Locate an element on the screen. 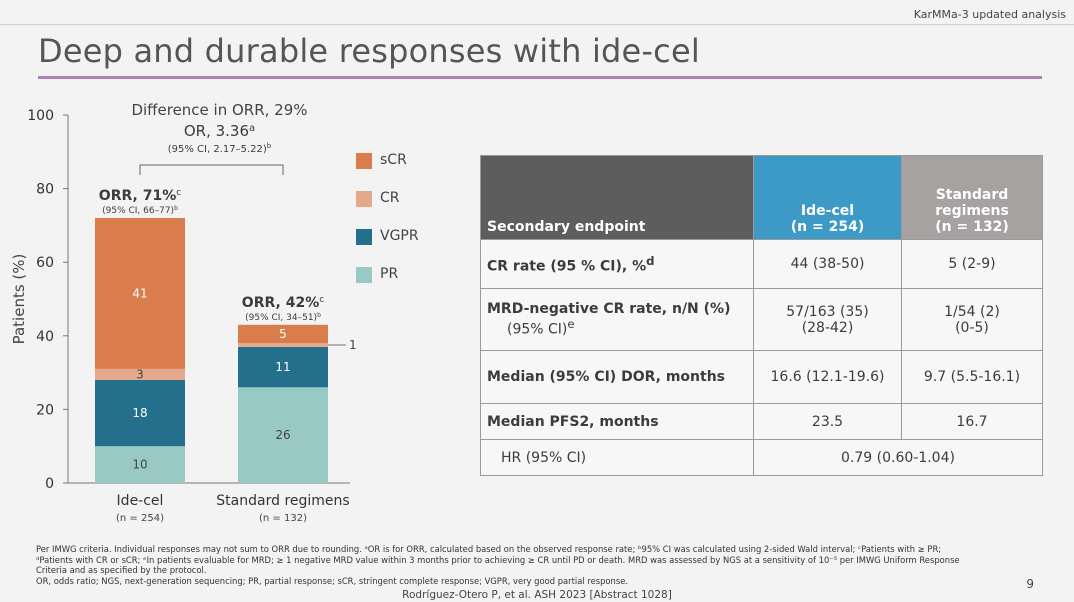  title-divider is located at coordinates (540, 77).